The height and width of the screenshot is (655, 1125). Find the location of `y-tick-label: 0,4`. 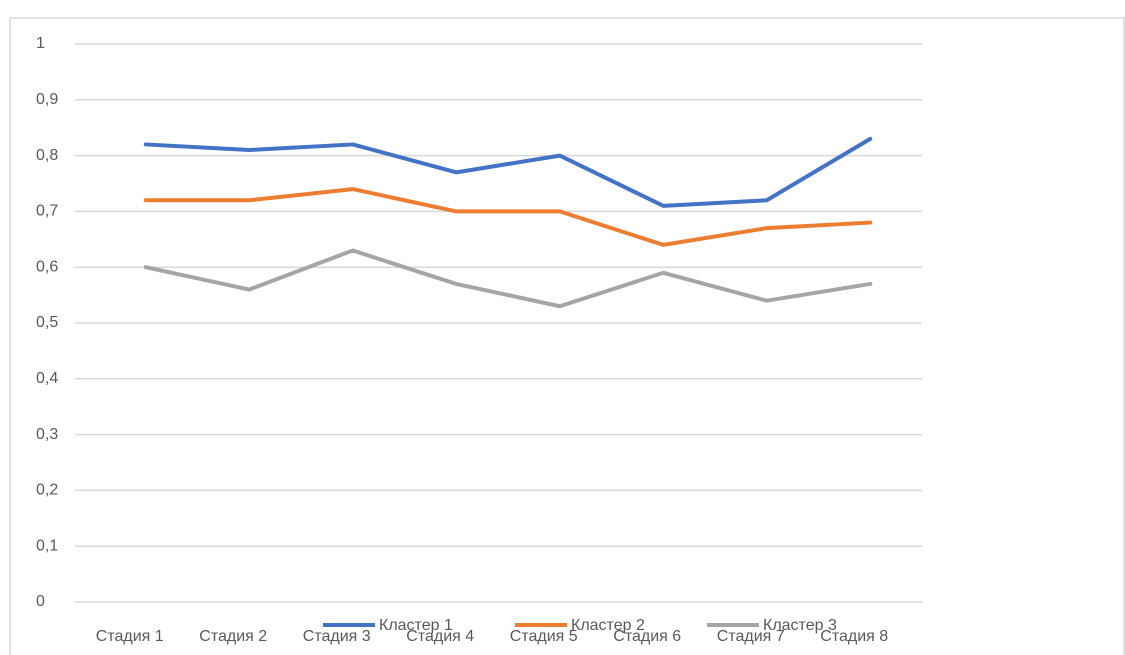

y-tick-label: 0,4 is located at coordinates (47, 378).